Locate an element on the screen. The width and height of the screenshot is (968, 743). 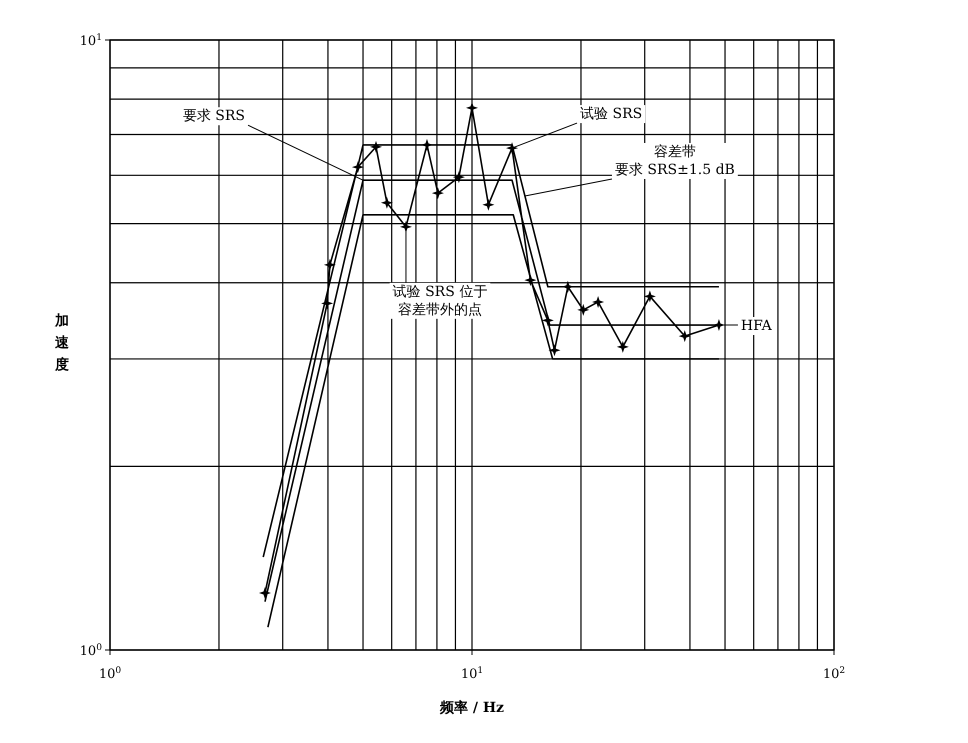
y-axis-title: 加速度 is located at coordinates (62, 343).